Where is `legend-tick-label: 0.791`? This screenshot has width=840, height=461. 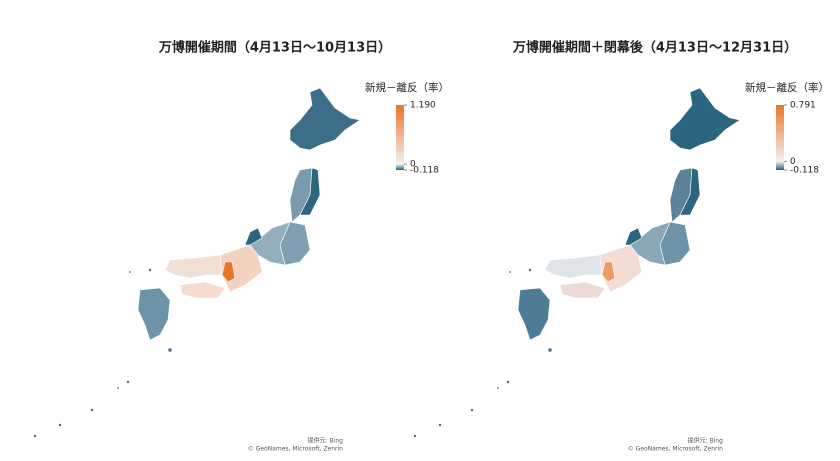
legend-tick-label: 0.791 is located at coordinates (803, 106).